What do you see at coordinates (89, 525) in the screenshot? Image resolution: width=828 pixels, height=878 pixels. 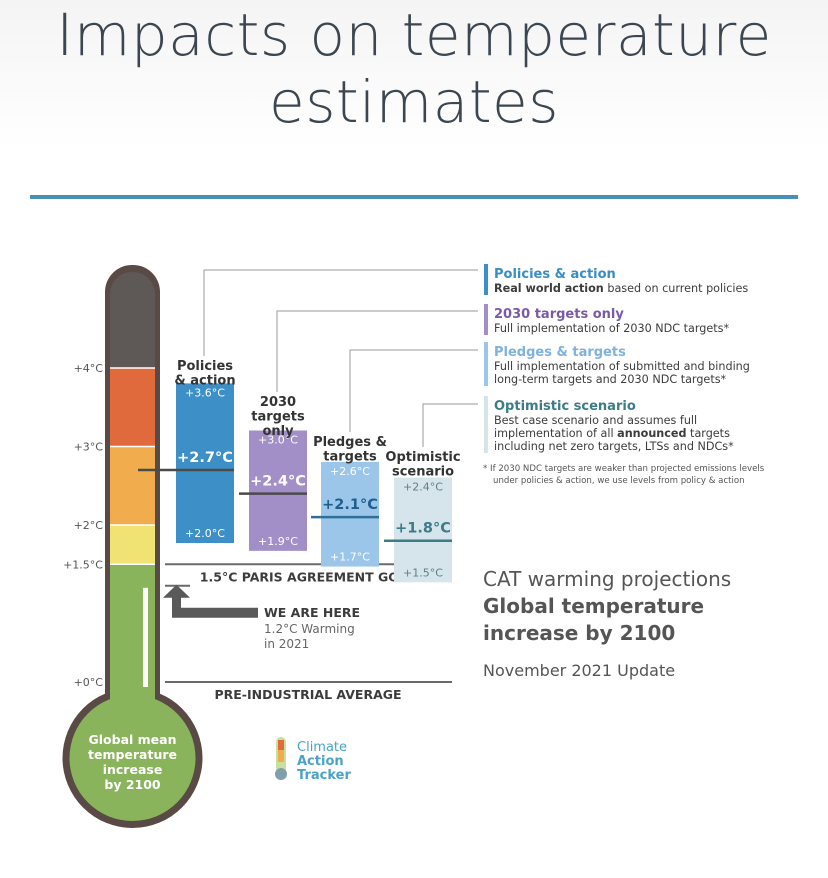 I see `y-tick-label: +2°C` at bounding box center [89, 525].